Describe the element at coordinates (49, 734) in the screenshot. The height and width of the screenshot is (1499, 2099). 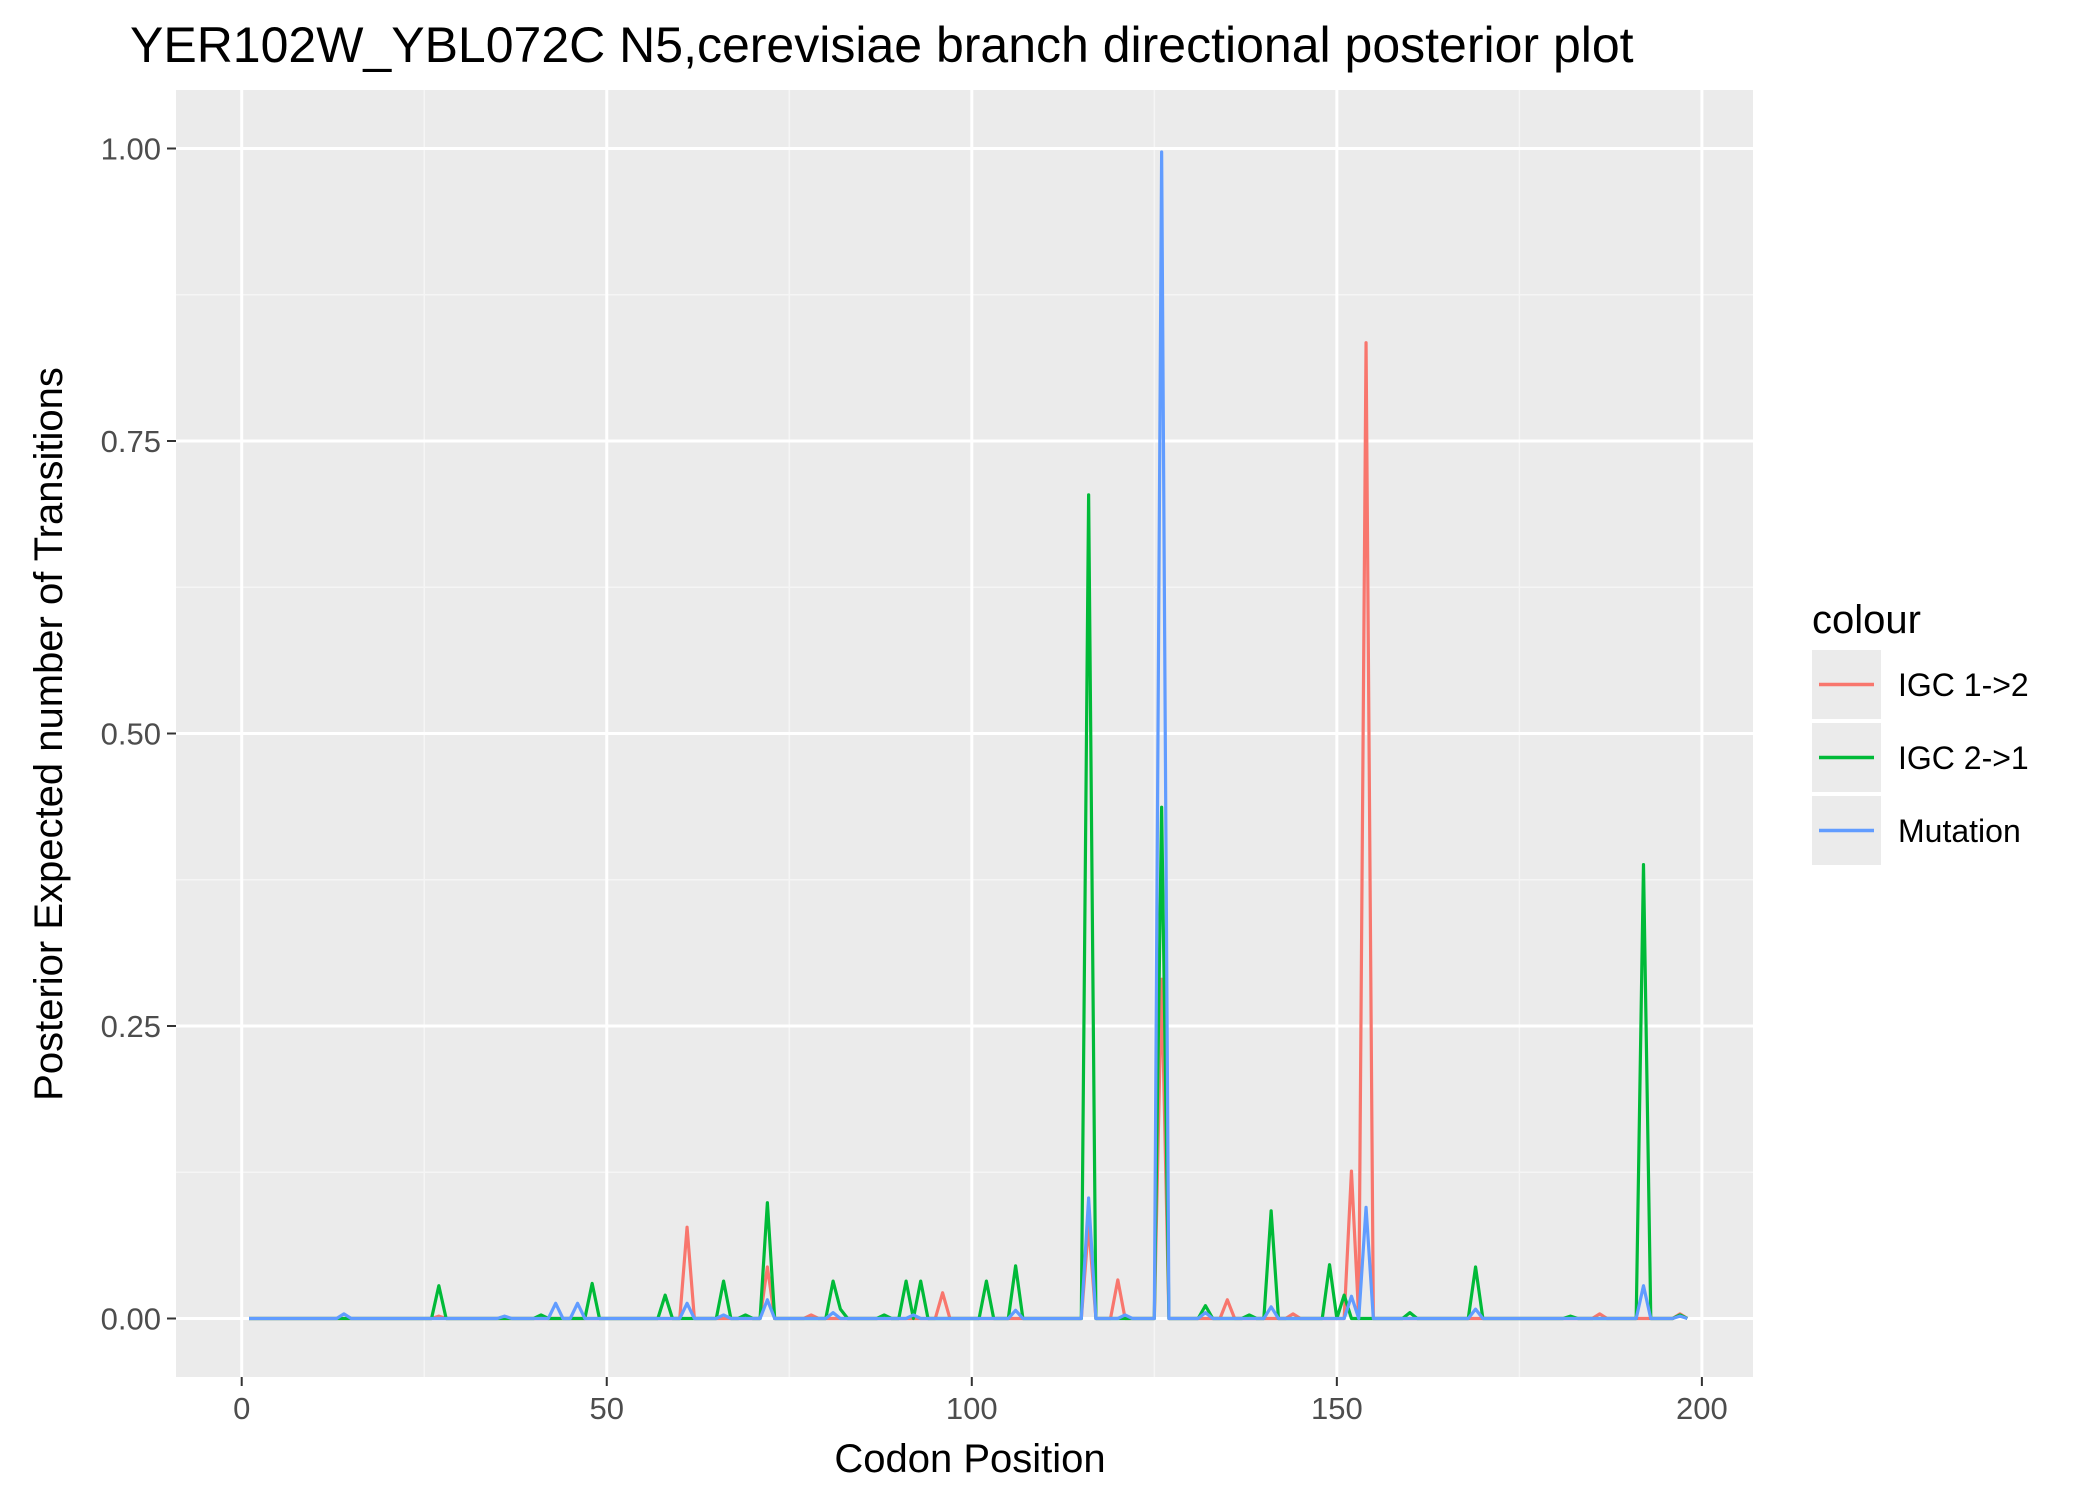
I see `y-axis-title: Posterior Expected number of Transitions` at that location.